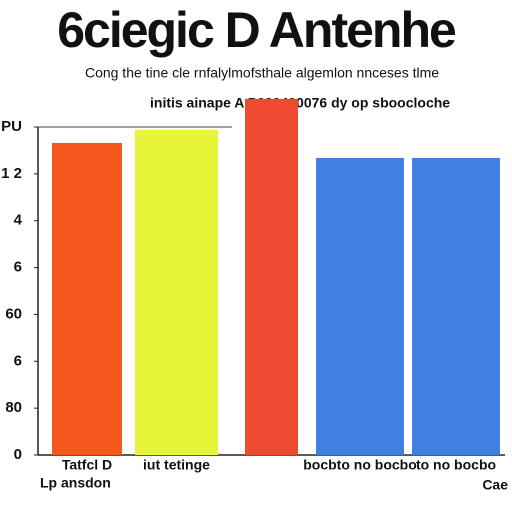  I want to click on corner-label: Cae, so click(495, 485).